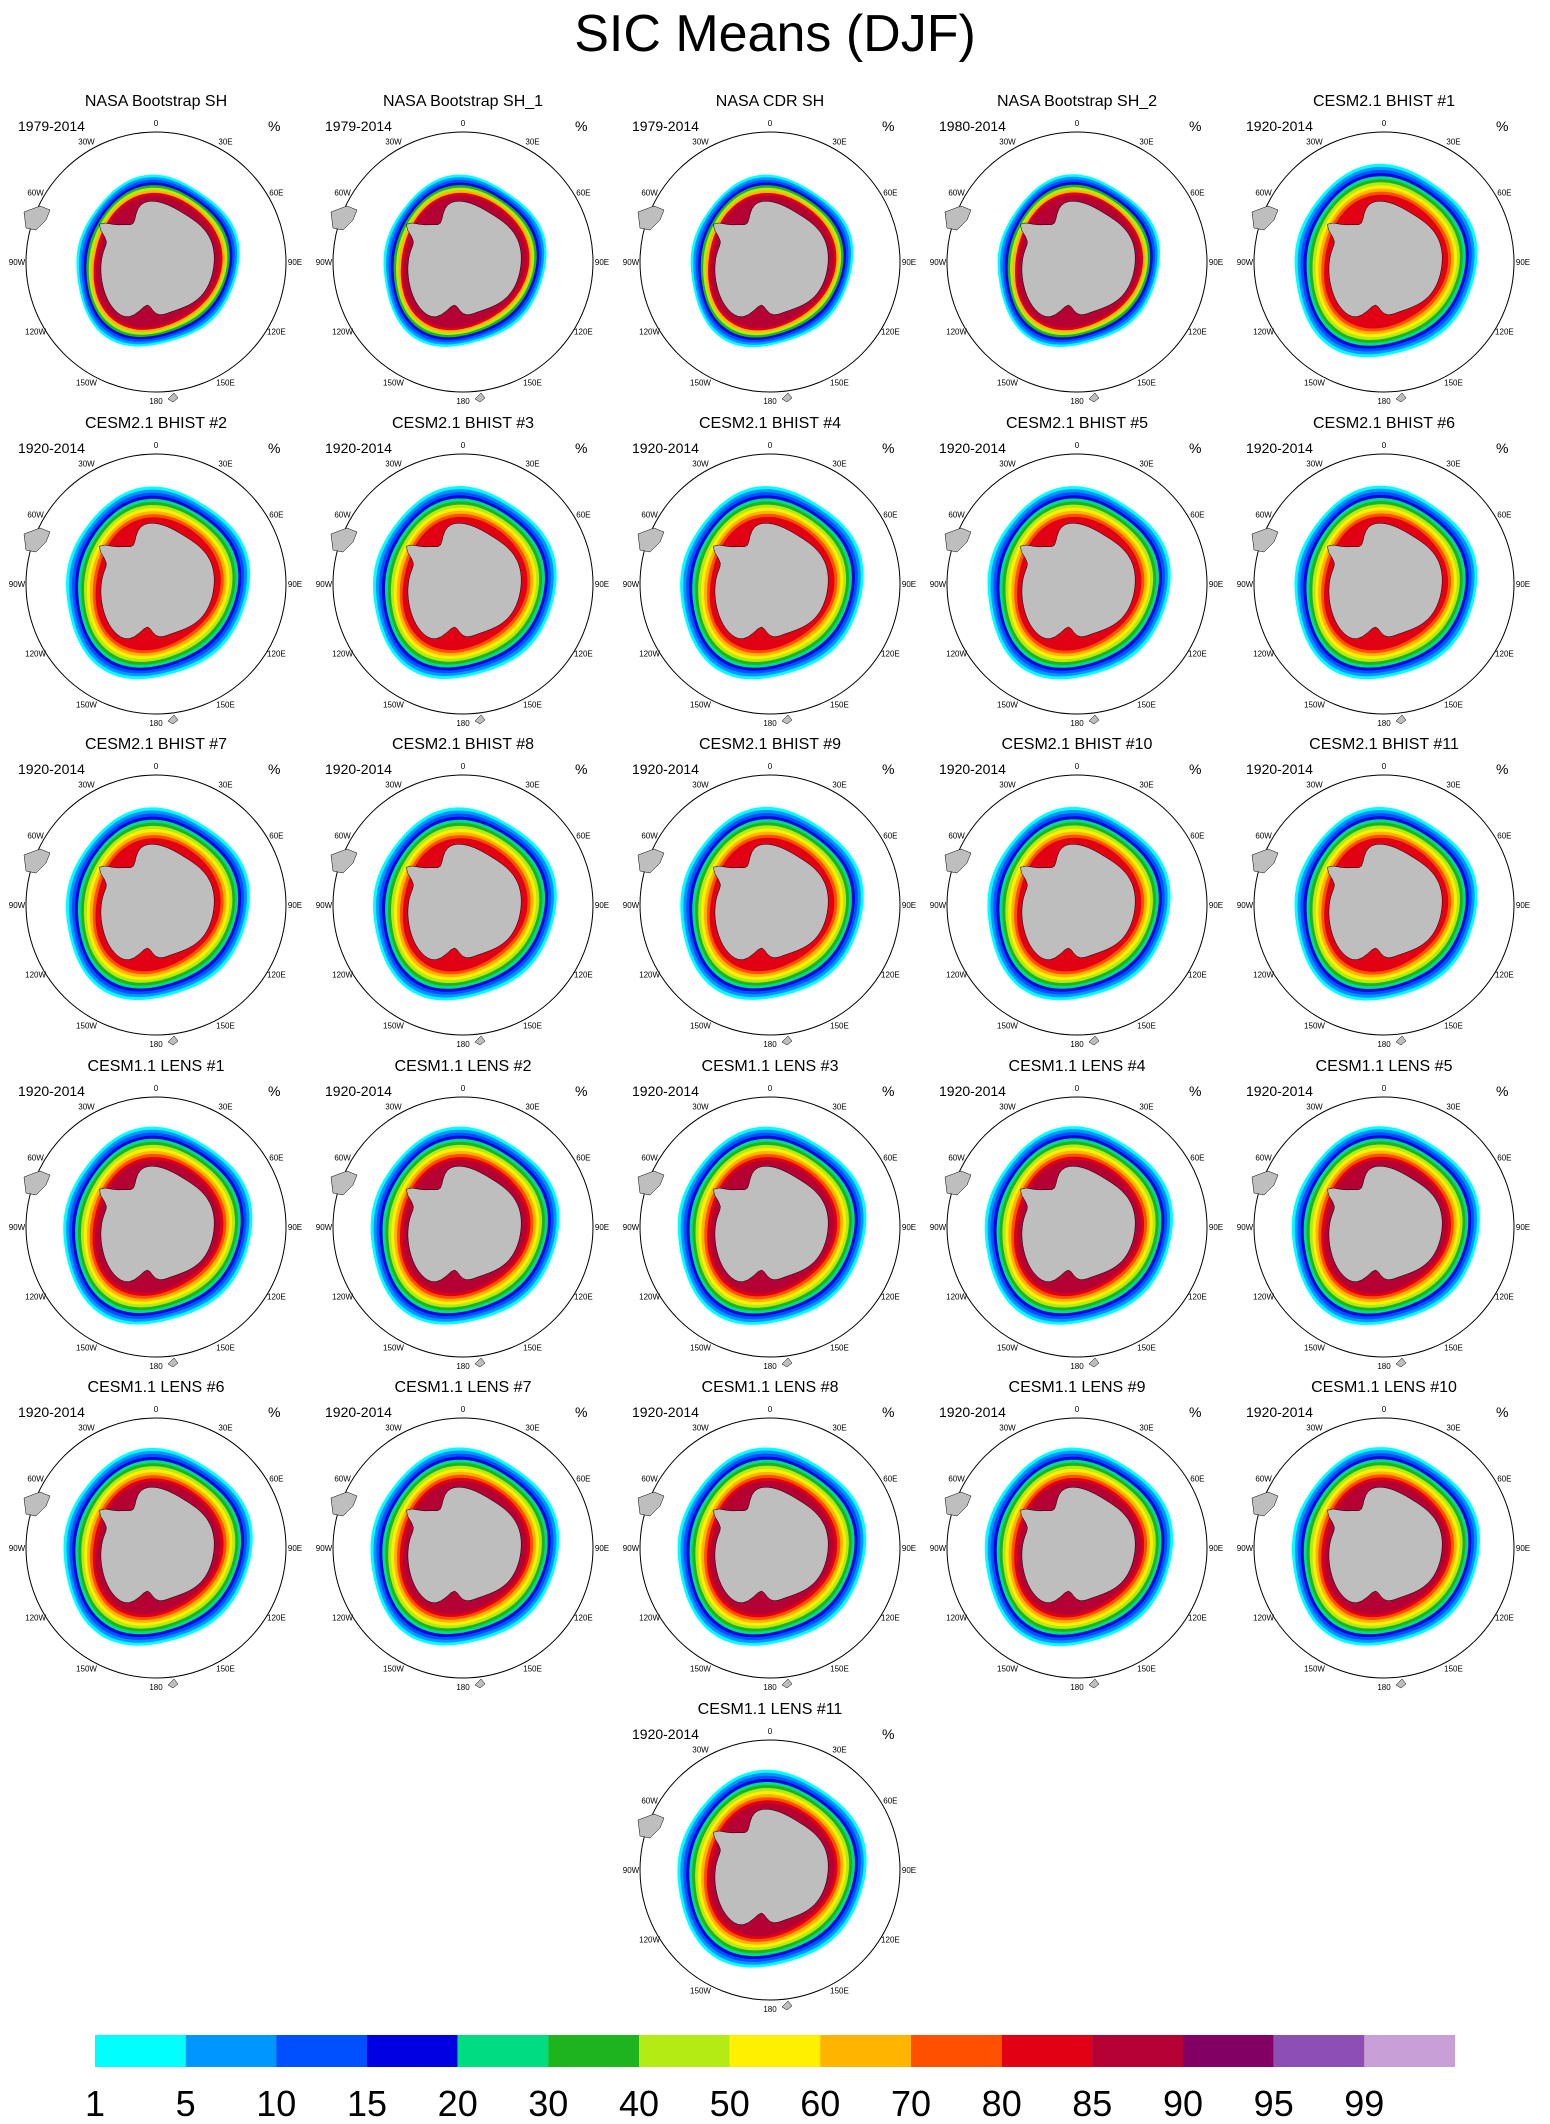 Image resolution: width=1550 pixels, height=2124 pixels. What do you see at coordinates (463, 1387) in the screenshot?
I see `panel-title: CESM1.1 LENS #7` at bounding box center [463, 1387].